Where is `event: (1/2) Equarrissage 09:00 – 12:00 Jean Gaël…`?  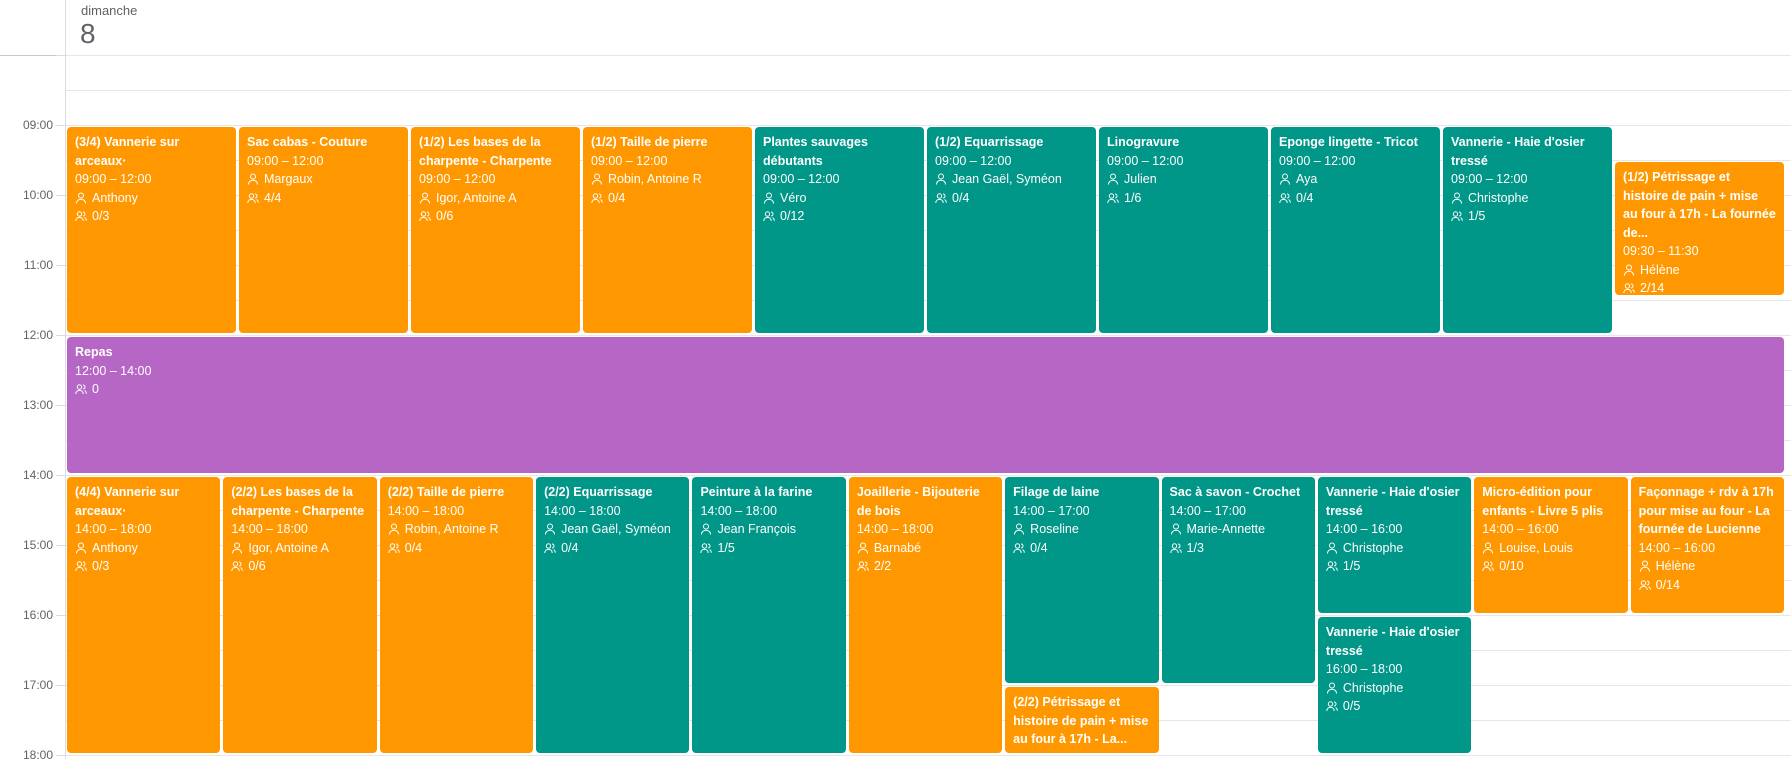 event: (1/2) Equarrissage 09:00 – 12:00 Jean Gaël… is located at coordinates (1011, 230).